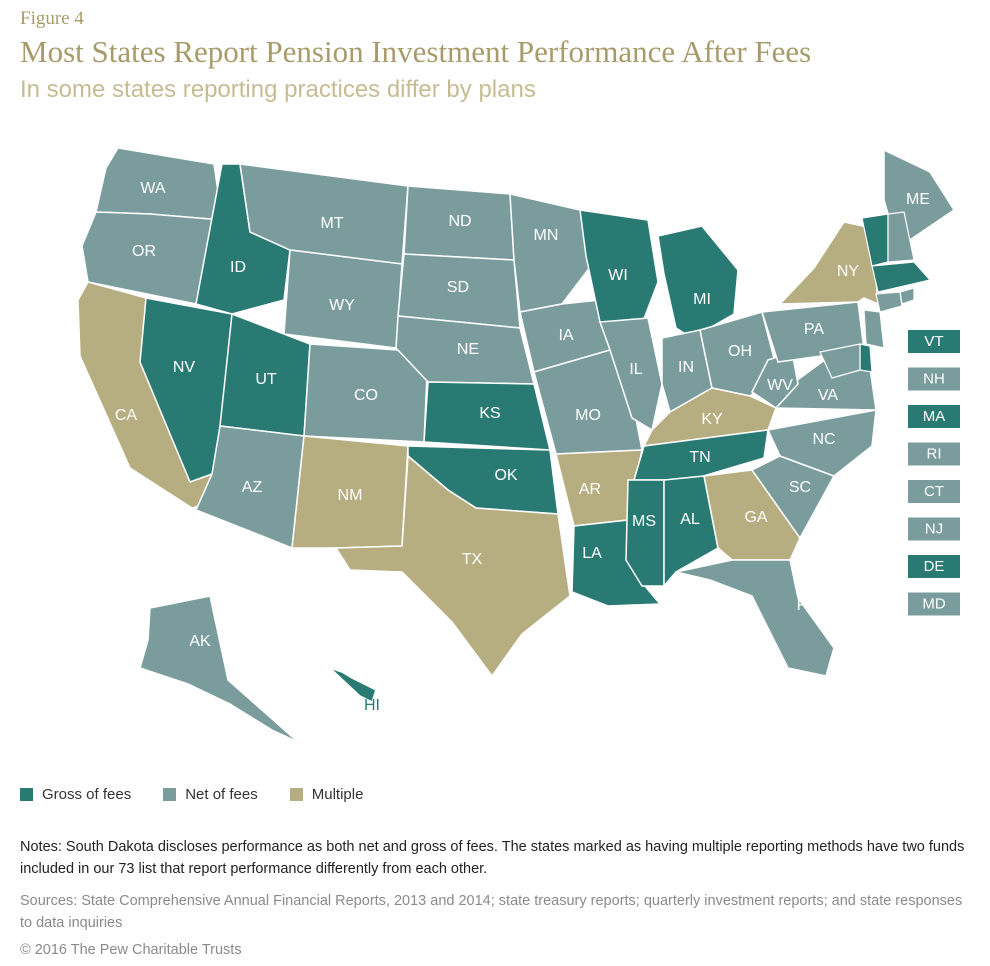 Image resolution: width=990 pixels, height=966 pixels. Describe the element at coordinates (901, 237) in the screenshot. I see `state-nh` at that location.